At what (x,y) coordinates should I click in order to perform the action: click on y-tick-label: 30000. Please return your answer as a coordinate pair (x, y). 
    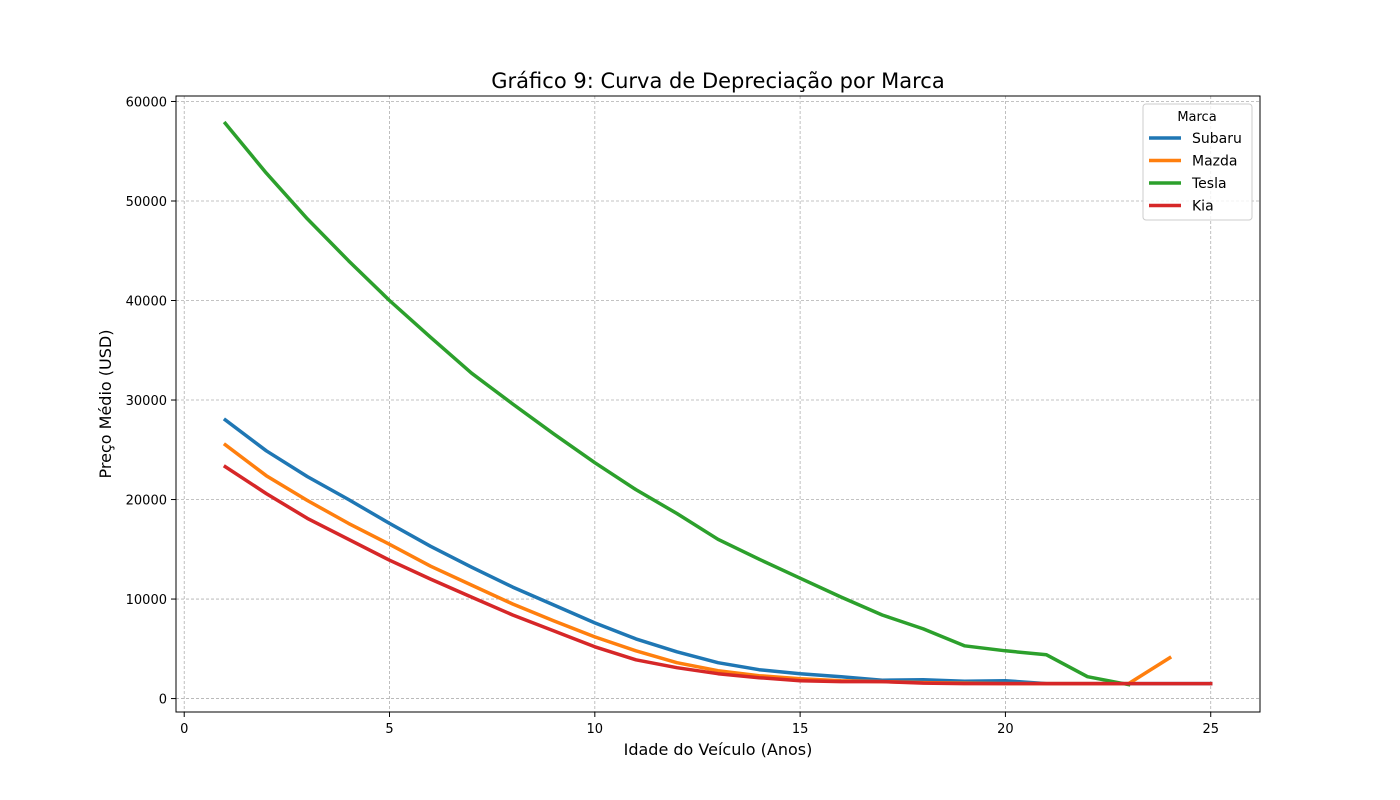
    Looking at the image, I should click on (146, 401).